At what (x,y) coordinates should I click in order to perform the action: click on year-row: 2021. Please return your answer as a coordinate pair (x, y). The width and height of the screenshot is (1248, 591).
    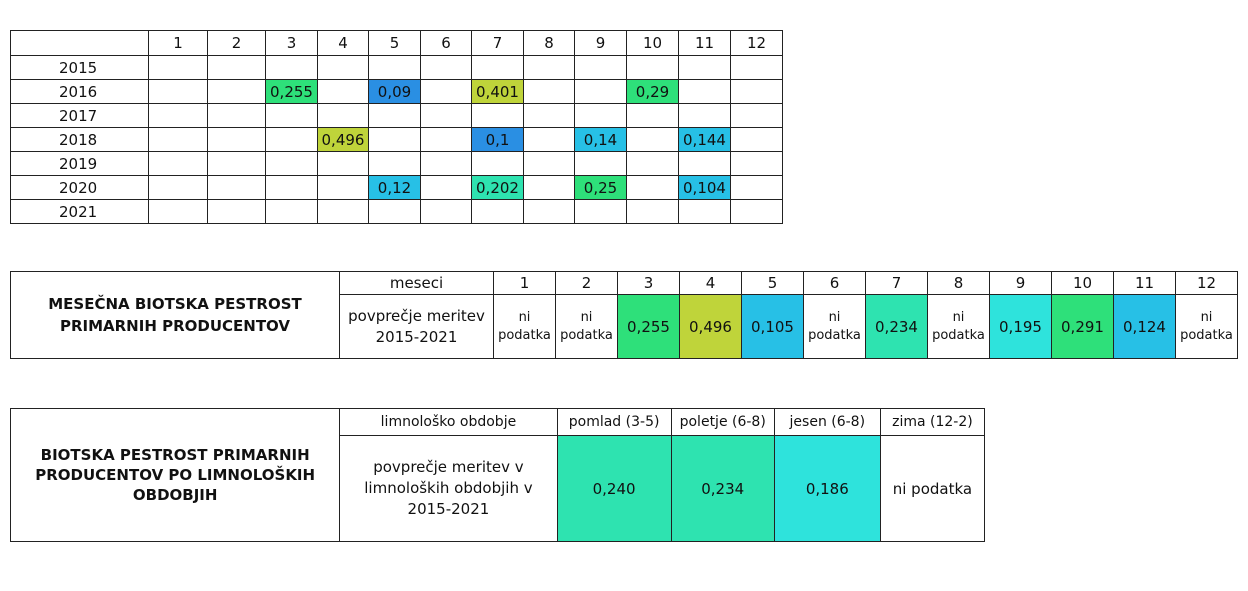
    Looking at the image, I should click on (396, 211).